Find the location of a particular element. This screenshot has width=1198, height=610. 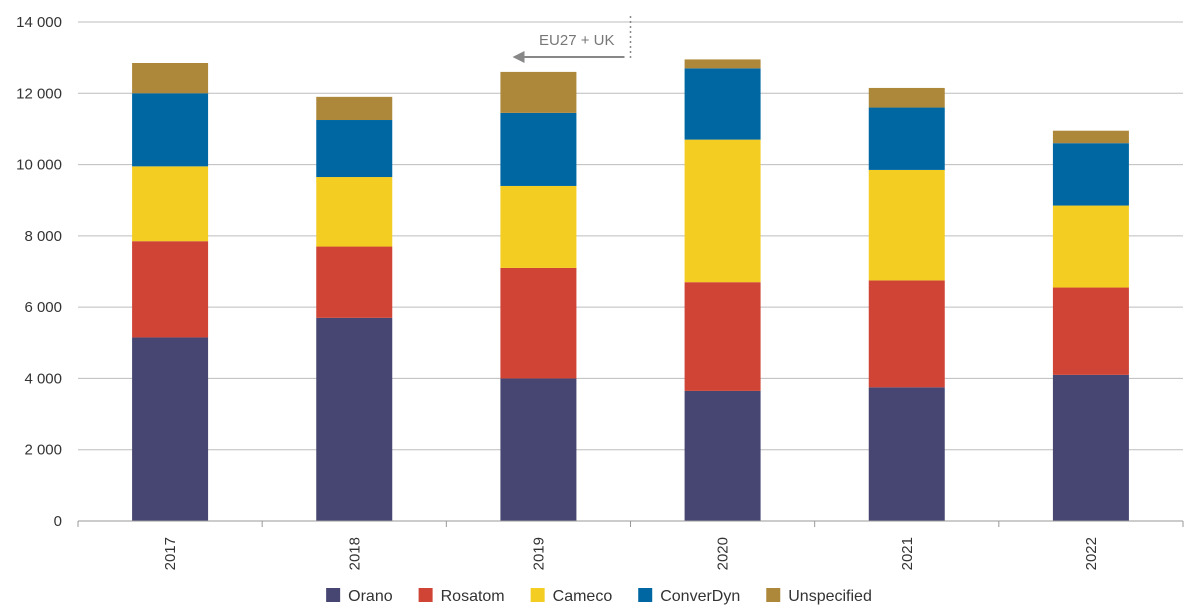

y-tick-label: 6 000 is located at coordinates (43, 307).